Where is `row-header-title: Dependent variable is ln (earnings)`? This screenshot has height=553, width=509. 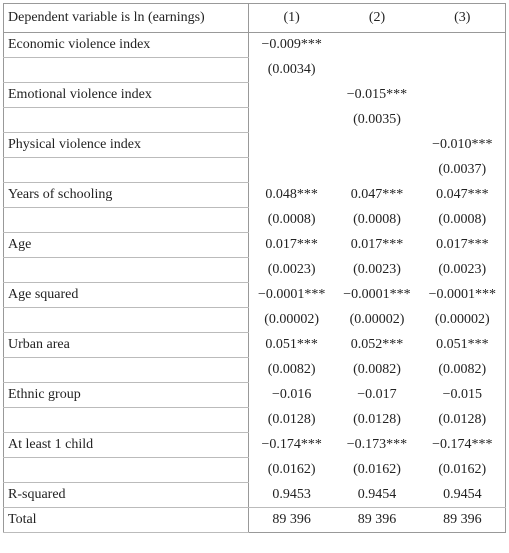
row-header-title: Dependent variable is ln (earnings) is located at coordinates (126, 18).